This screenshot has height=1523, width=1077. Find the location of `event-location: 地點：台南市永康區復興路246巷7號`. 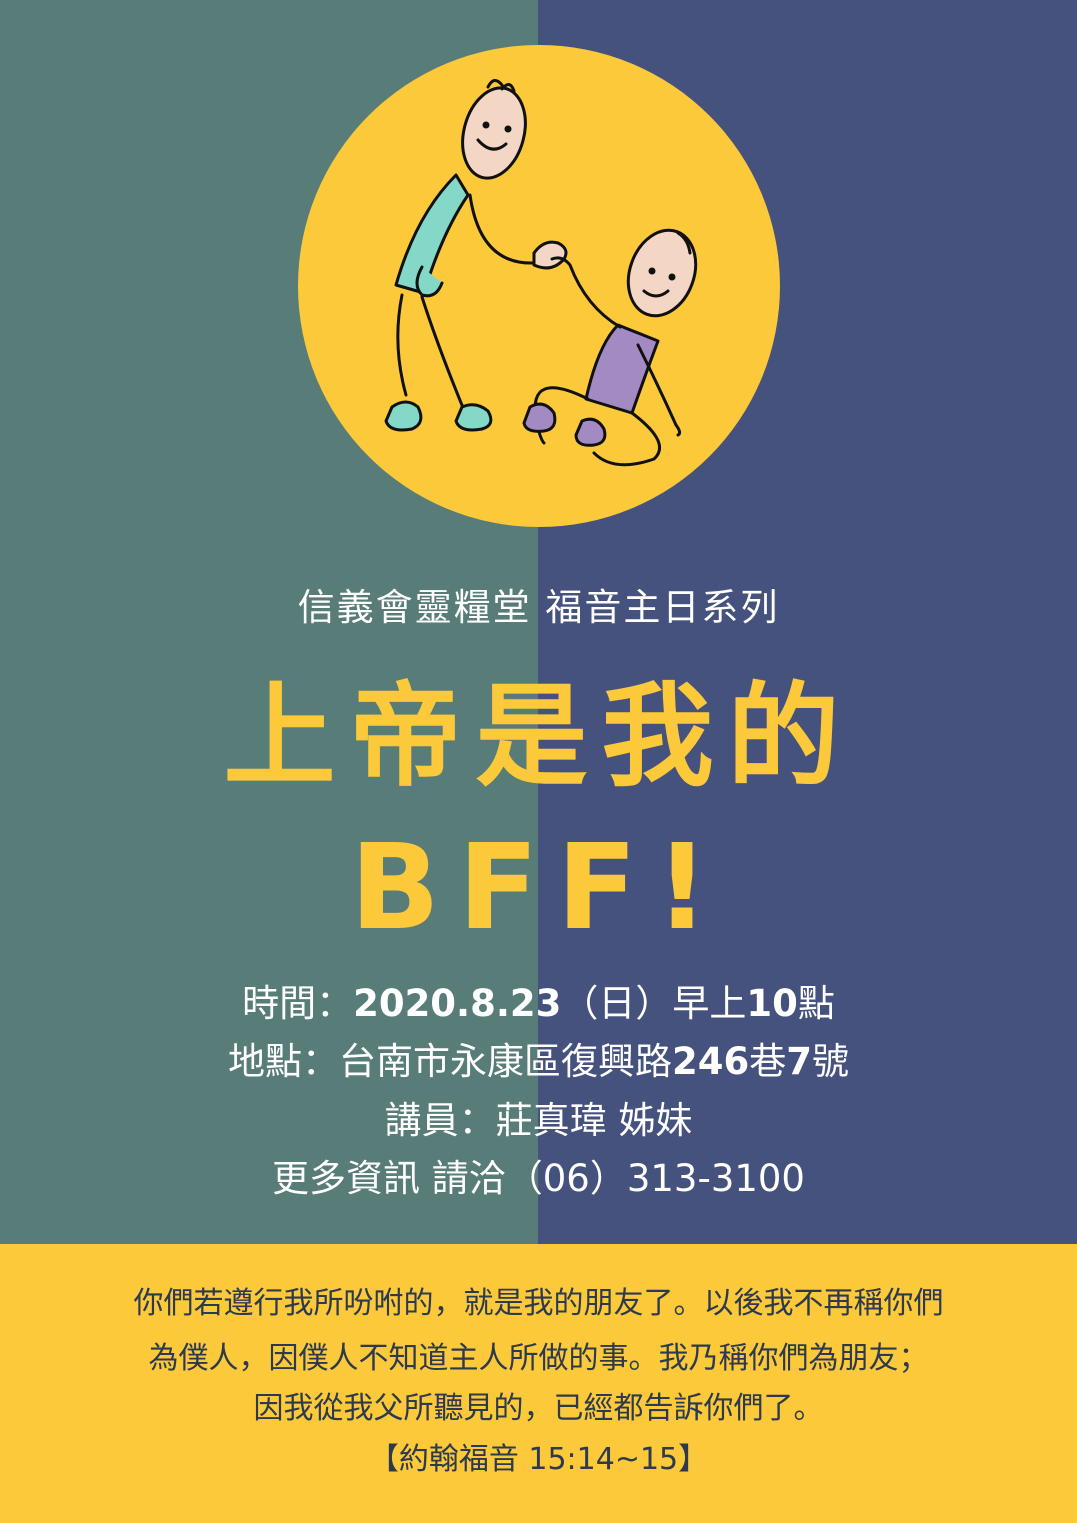

event-location: 地點：台南市永康區復興路246巷7號 is located at coordinates (538, 1062).